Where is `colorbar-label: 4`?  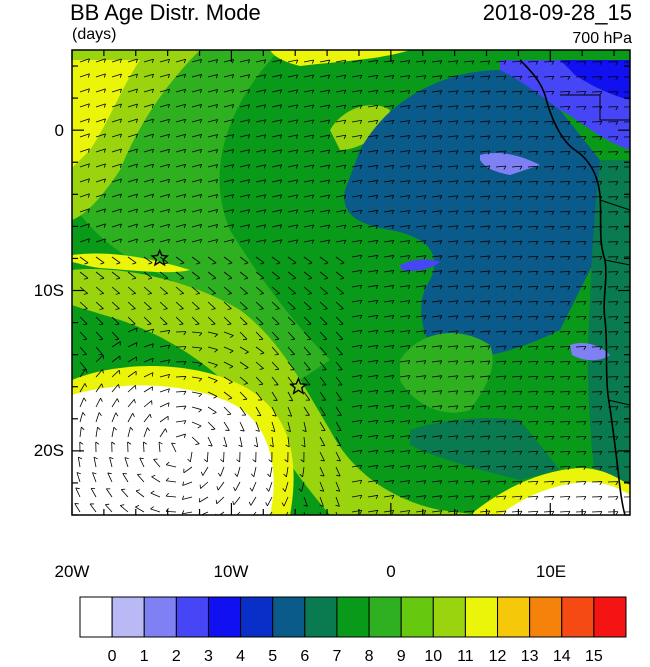 colorbar-label: 4 is located at coordinates (241, 656).